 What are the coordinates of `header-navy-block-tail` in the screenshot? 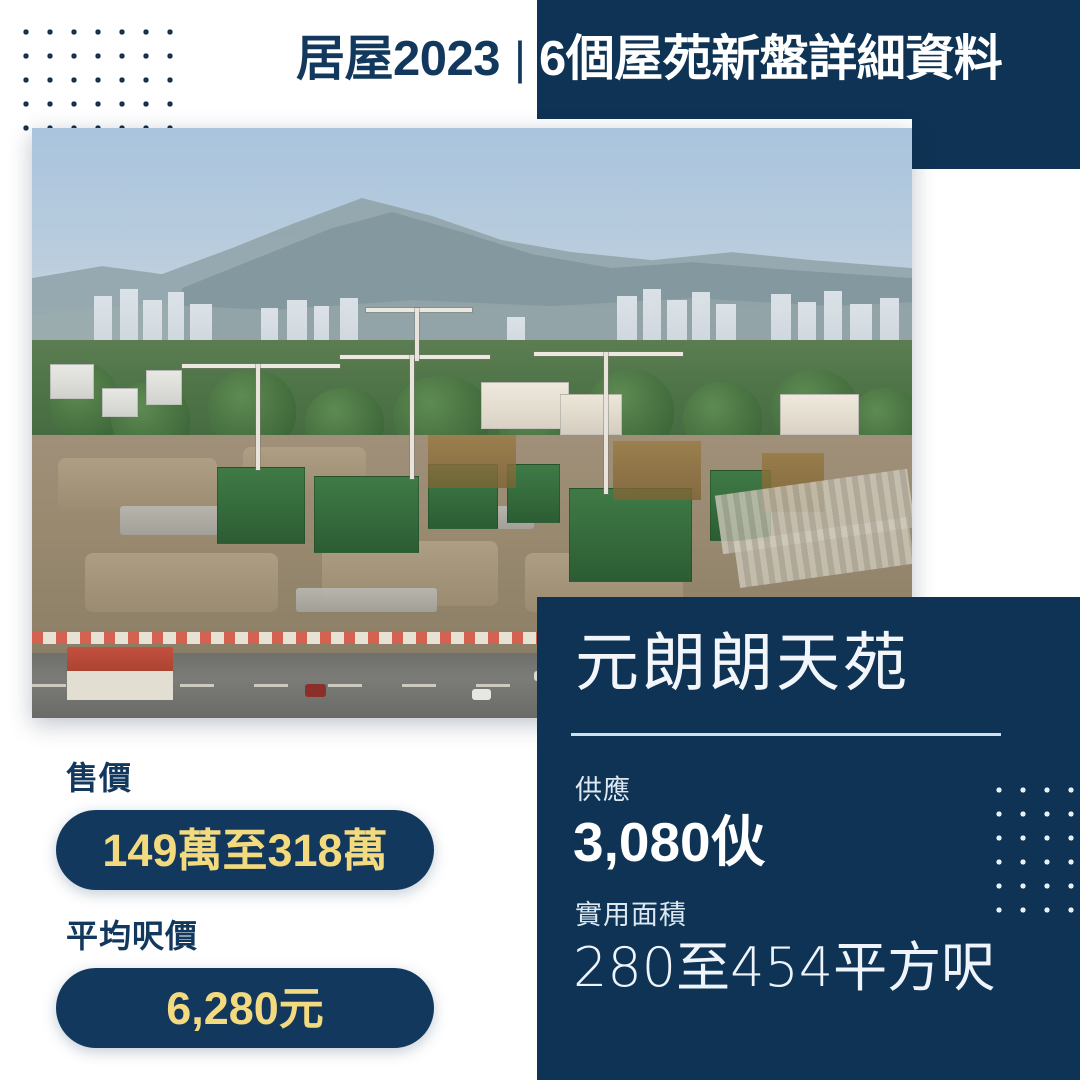 It's located at (996, 144).